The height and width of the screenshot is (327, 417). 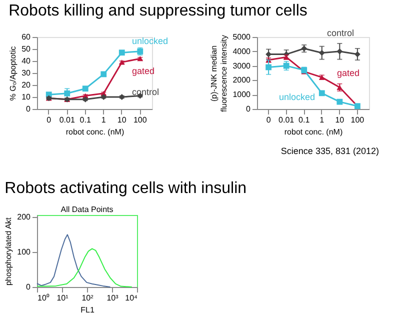 I want to click on y-tick-label: 20, so click(x=27, y=85).